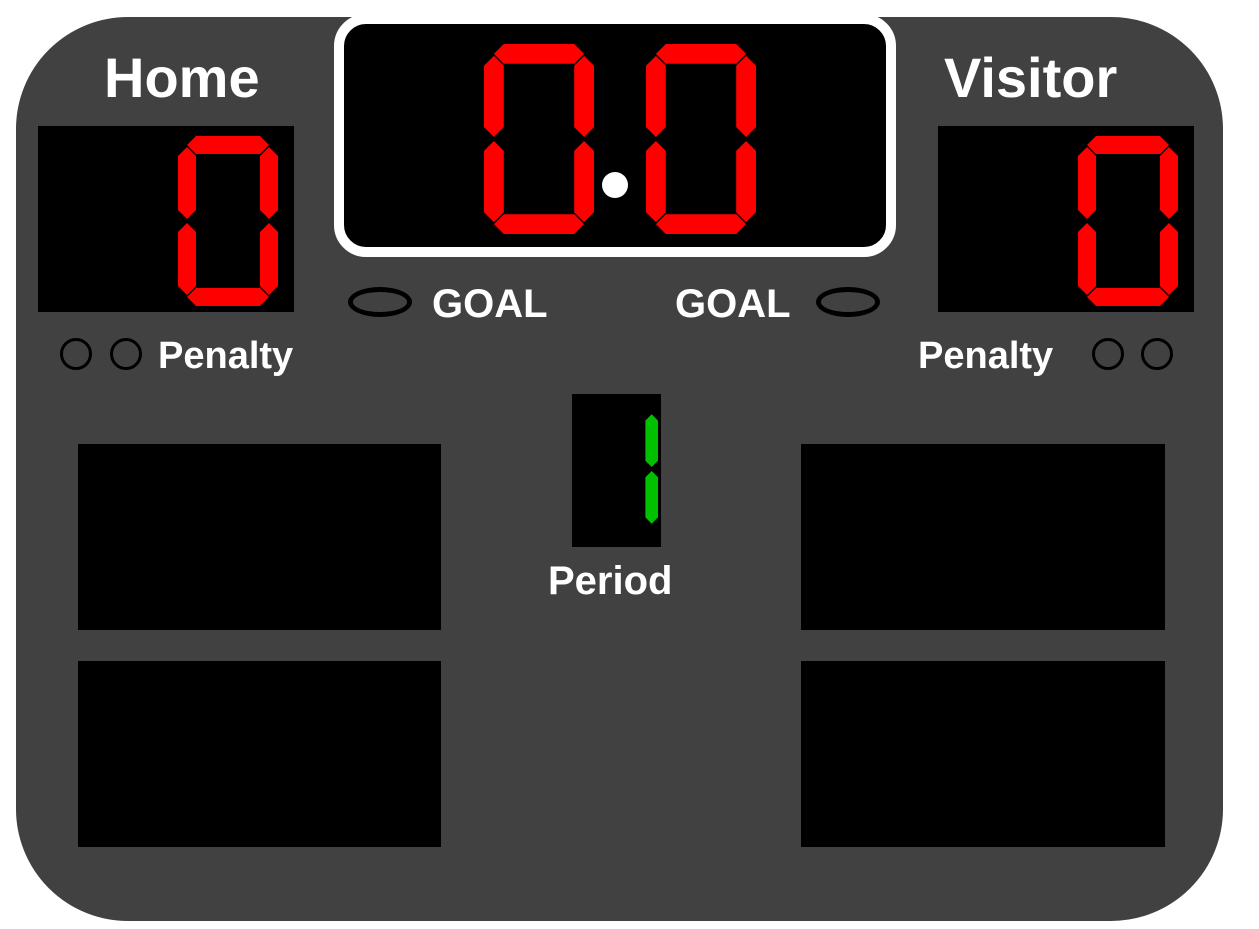  Describe the element at coordinates (166, 219) in the screenshot. I see `home-score-panel` at that location.